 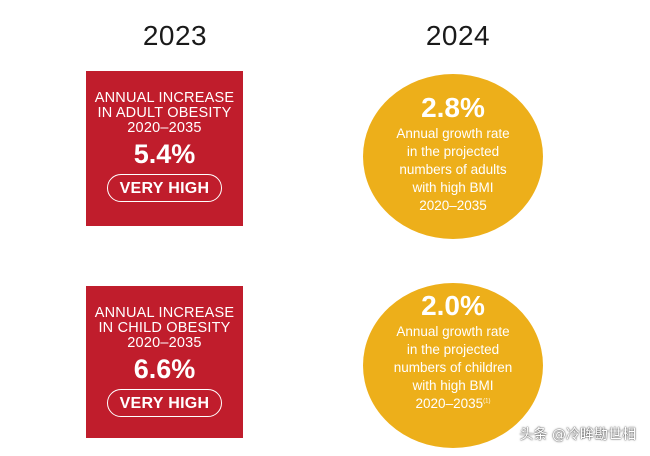 What do you see at coordinates (164, 188) in the screenshot?
I see `adult-rating-badge: VERY HIGH` at bounding box center [164, 188].